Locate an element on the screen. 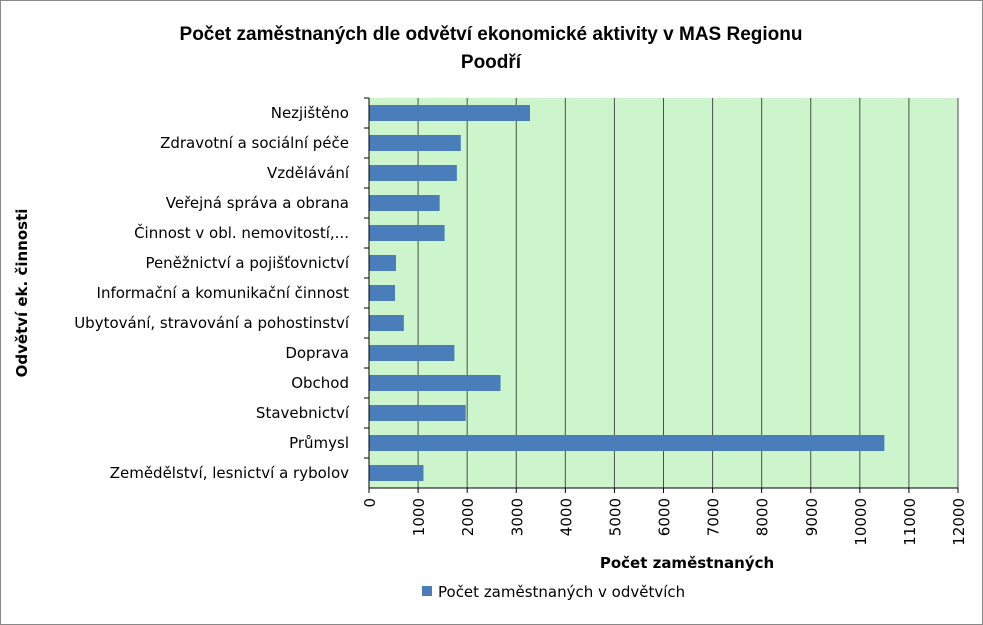 The width and height of the screenshot is (983, 625). y-axis-title: Odvětví ek. činnosti is located at coordinates (22, 293).